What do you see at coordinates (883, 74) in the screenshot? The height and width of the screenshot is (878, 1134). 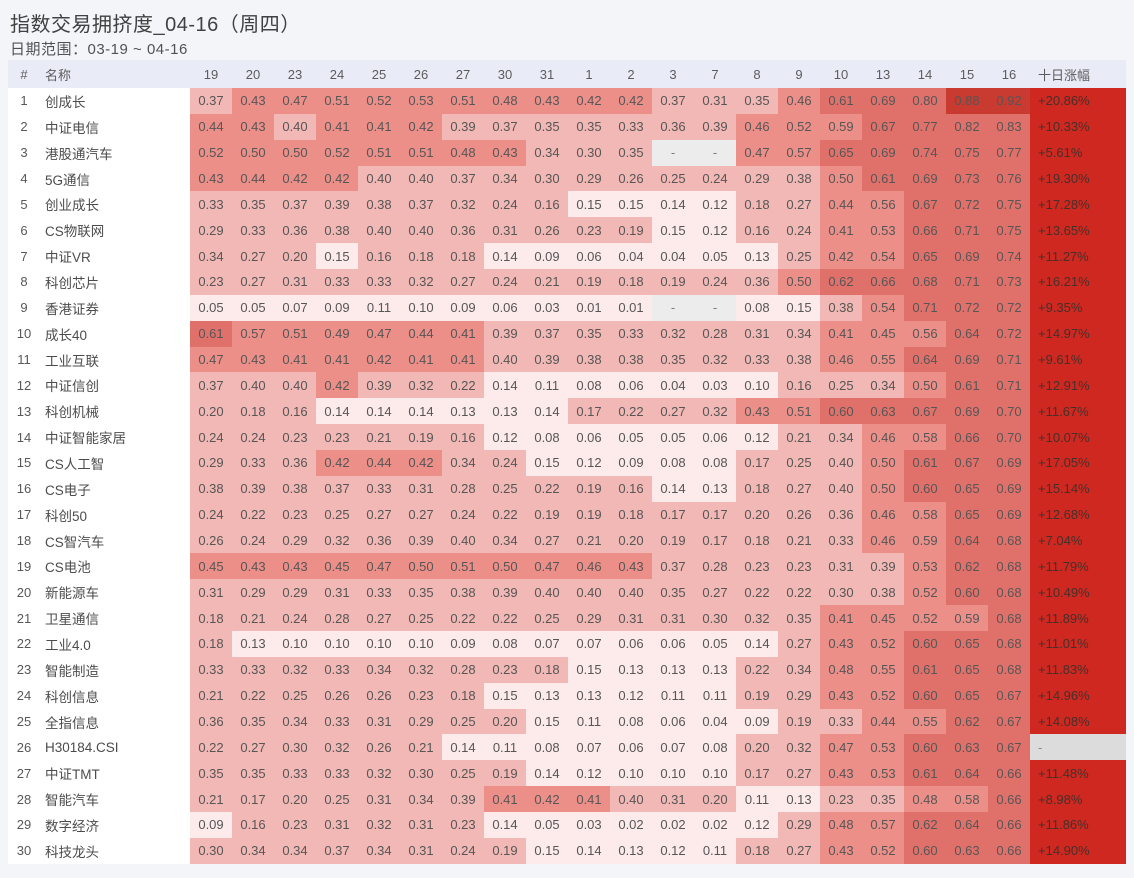 I see `date-column-header: 13` at bounding box center [883, 74].